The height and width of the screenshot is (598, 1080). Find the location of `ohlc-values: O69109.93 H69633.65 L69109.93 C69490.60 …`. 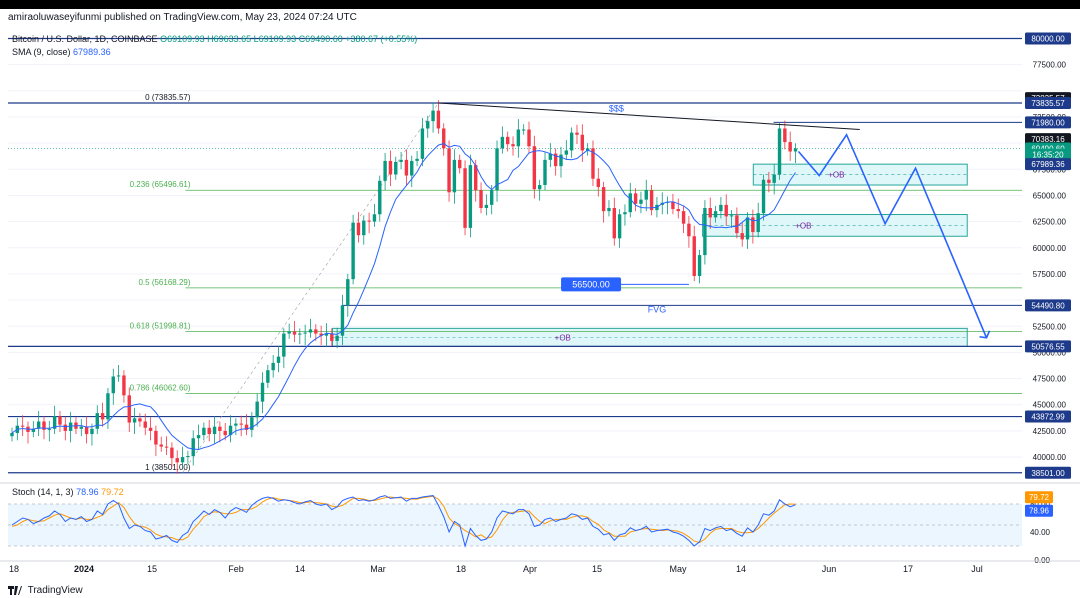

ohlc-values: O69109.93 H69633.65 L69109.93 C69490.60 … is located at coordinates (289, 39).